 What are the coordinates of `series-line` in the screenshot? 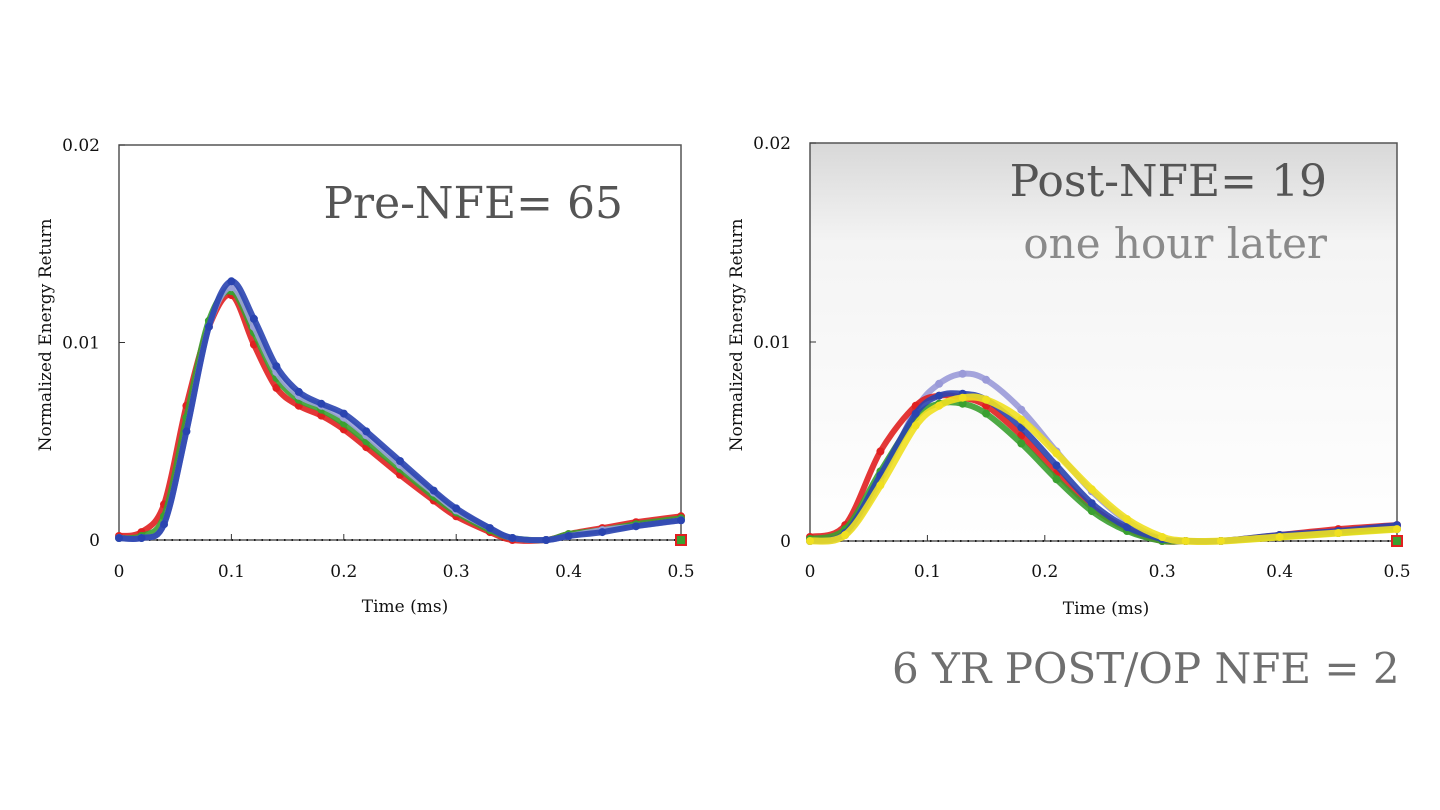 It's located at (400, 411).